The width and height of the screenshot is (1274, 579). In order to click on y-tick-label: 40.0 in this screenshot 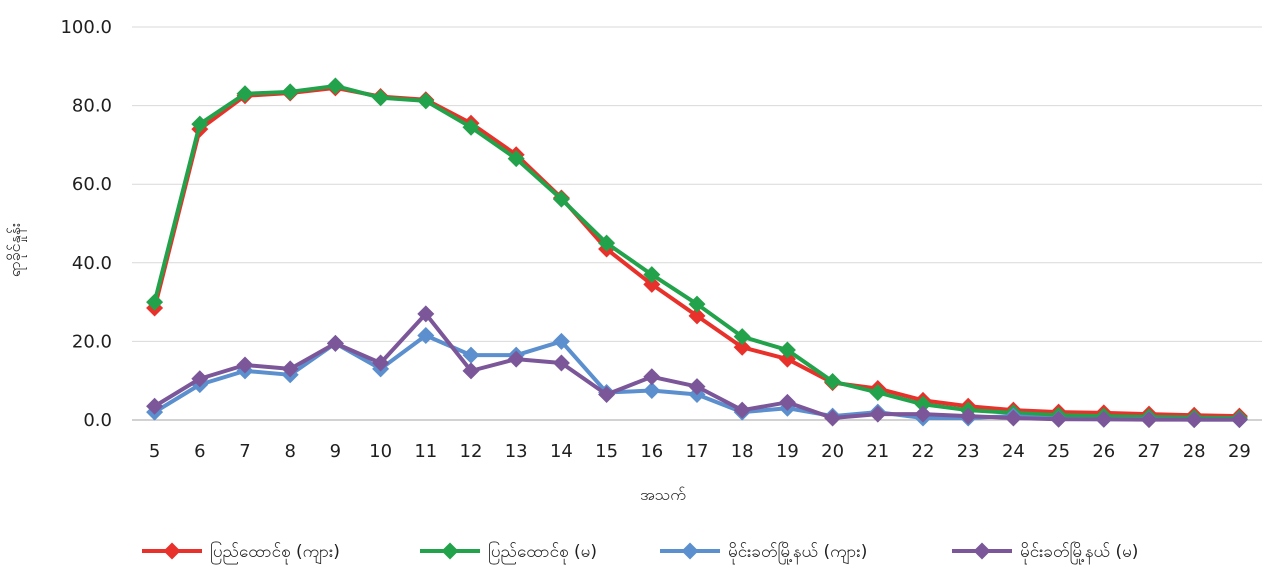, I will do `click(92, 263)`.